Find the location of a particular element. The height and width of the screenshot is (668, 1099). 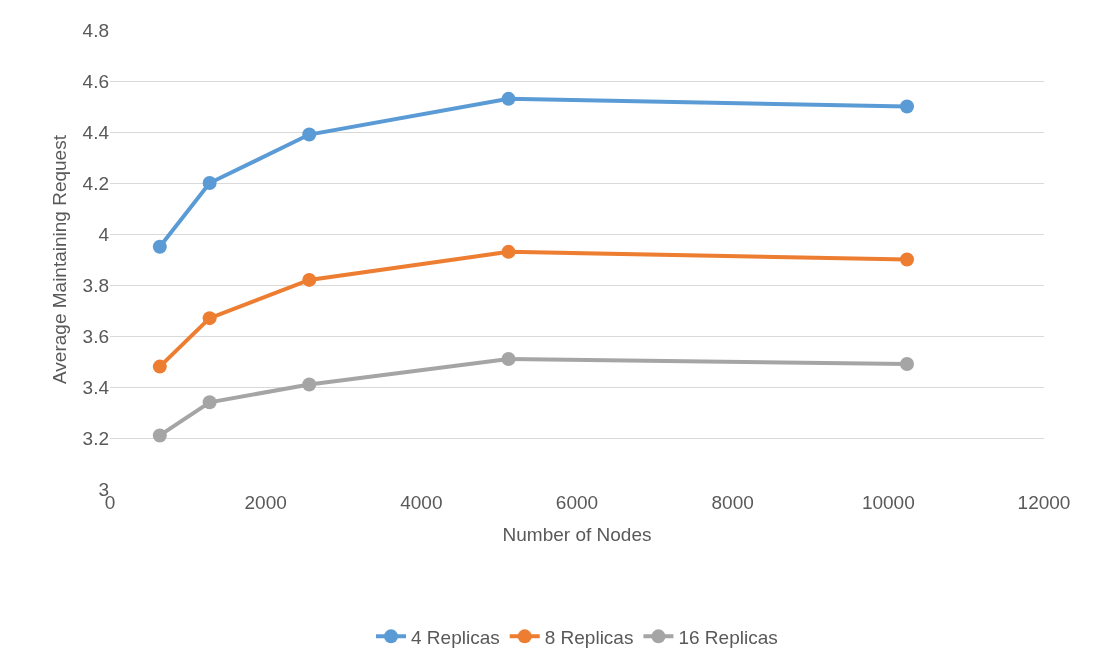

y-tick-label: 4.8 is located at coordinates (95, 30).